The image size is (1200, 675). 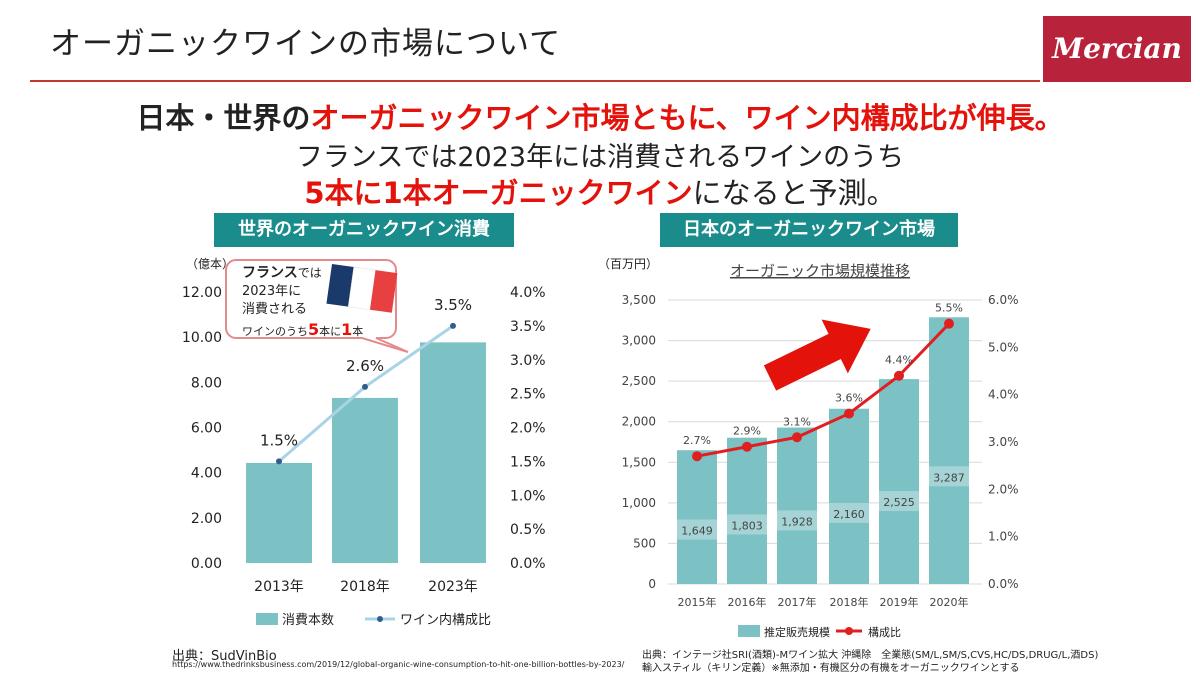 I want to click on headline-line-2: フランスでは2023年には消費されるワインのうち, so click(x=600, y=157).